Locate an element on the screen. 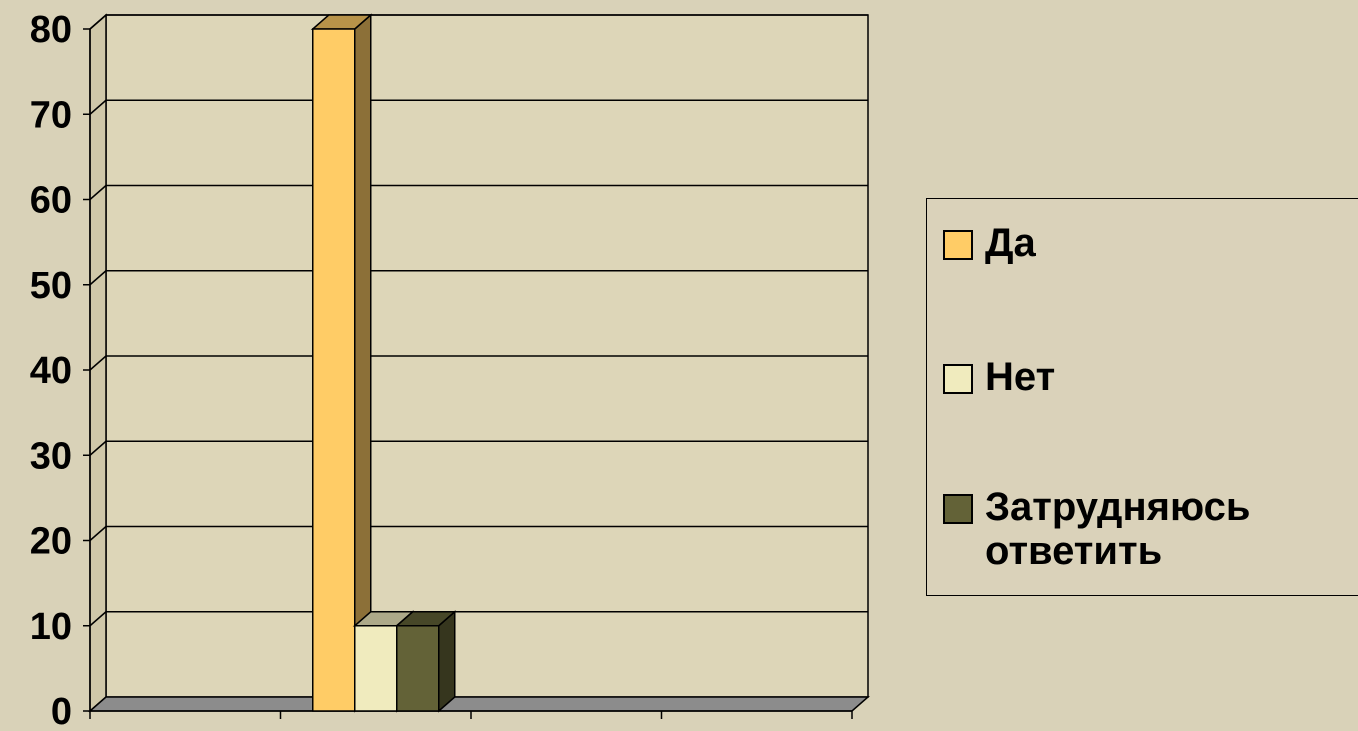 This screenshot has height=731, width=1358. y-tick-label: 20 is located at coordinates (51, 542).